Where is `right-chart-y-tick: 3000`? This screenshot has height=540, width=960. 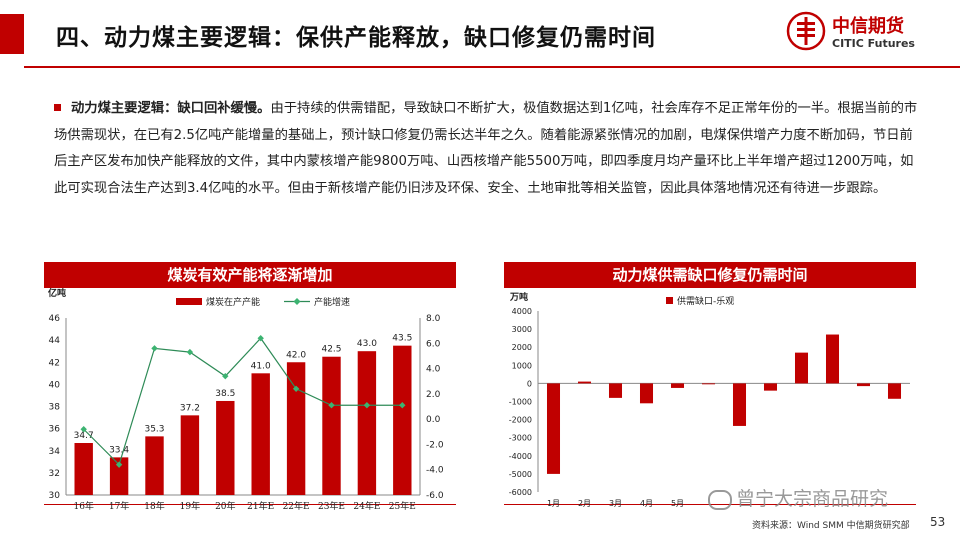 right-chart-y-tick: 3000 is located at coordinates (522, 329).